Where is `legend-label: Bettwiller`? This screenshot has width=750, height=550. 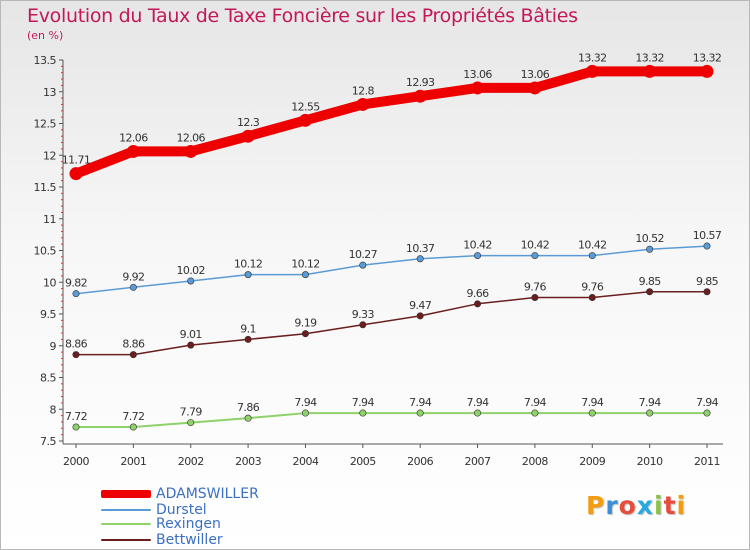 legend-label: Bettwiller is located at coordinates (189, 540).